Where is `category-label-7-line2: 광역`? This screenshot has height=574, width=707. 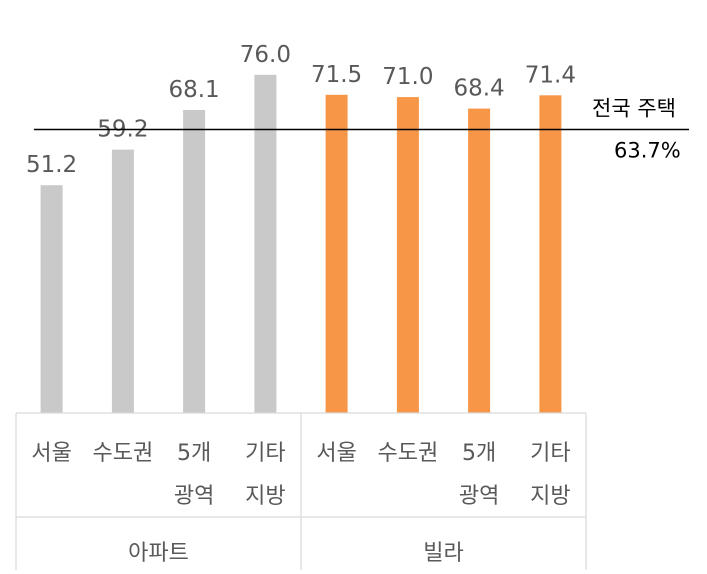 category-label-7-line2: 광역 is located at coordinates (479, 496).